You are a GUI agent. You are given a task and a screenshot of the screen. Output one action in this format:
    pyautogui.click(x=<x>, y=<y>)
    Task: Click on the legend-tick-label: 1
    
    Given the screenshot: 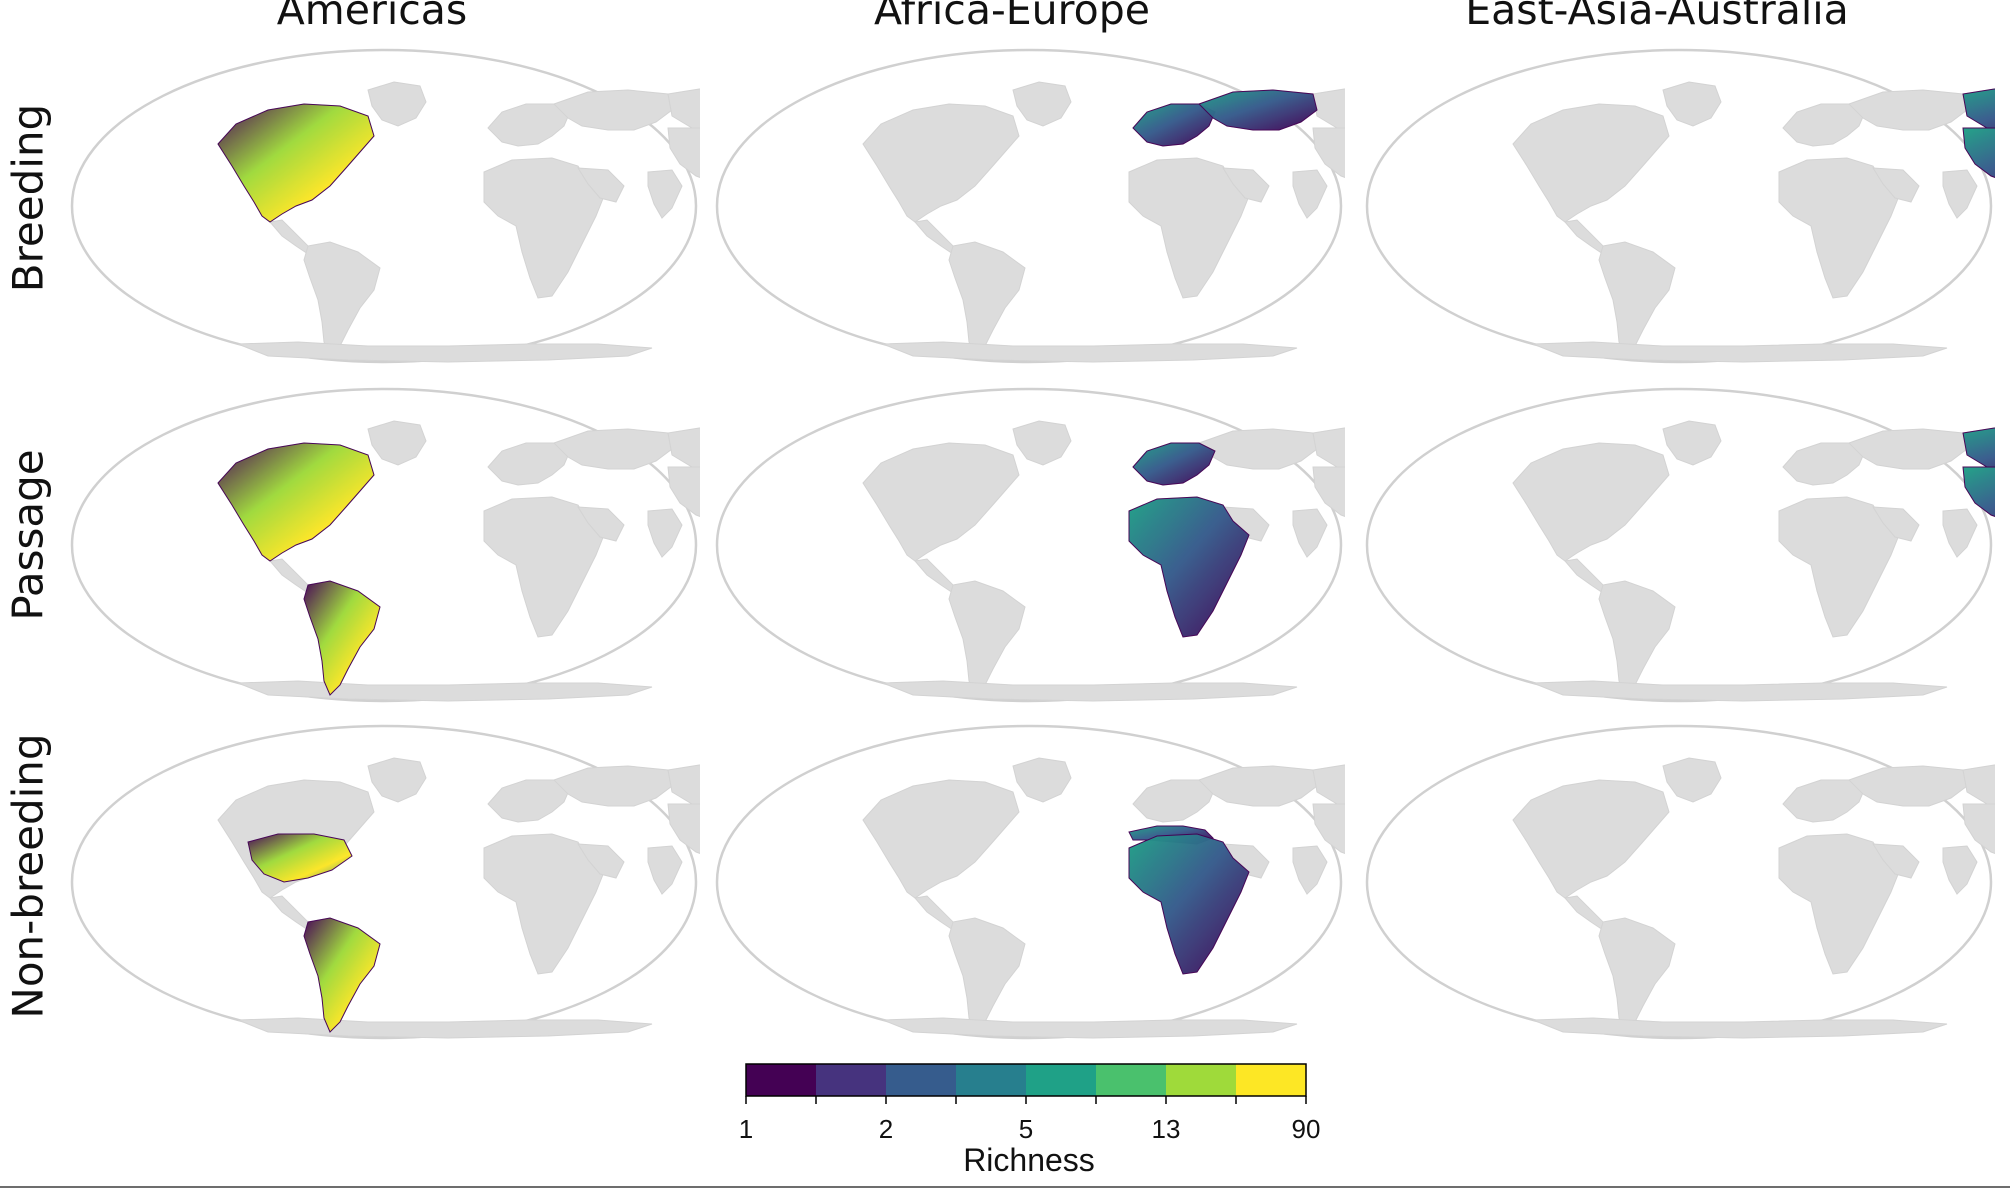 What is the action you would take?
    pyautogui.click(x=746, y=1129)
    